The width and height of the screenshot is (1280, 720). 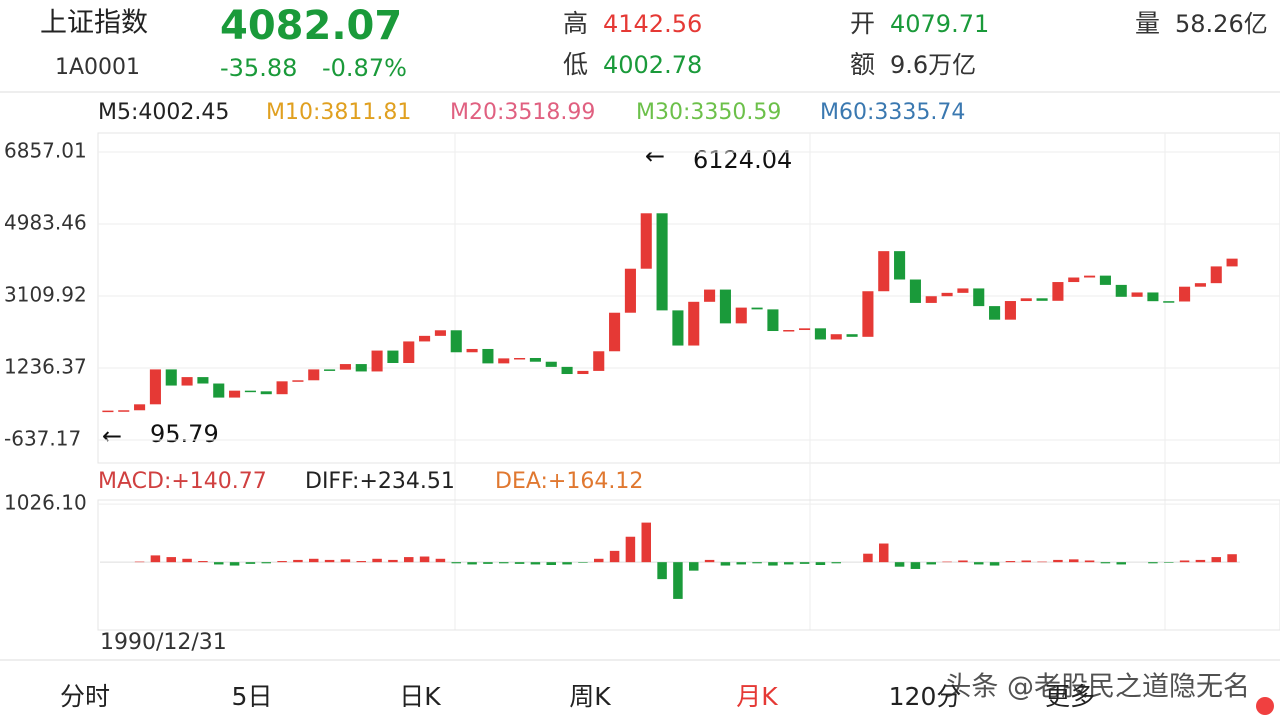 What do you see at coordinates (85, 696) in the screenshot?
I see `tab: 分时` at bounding box center [85, 696].